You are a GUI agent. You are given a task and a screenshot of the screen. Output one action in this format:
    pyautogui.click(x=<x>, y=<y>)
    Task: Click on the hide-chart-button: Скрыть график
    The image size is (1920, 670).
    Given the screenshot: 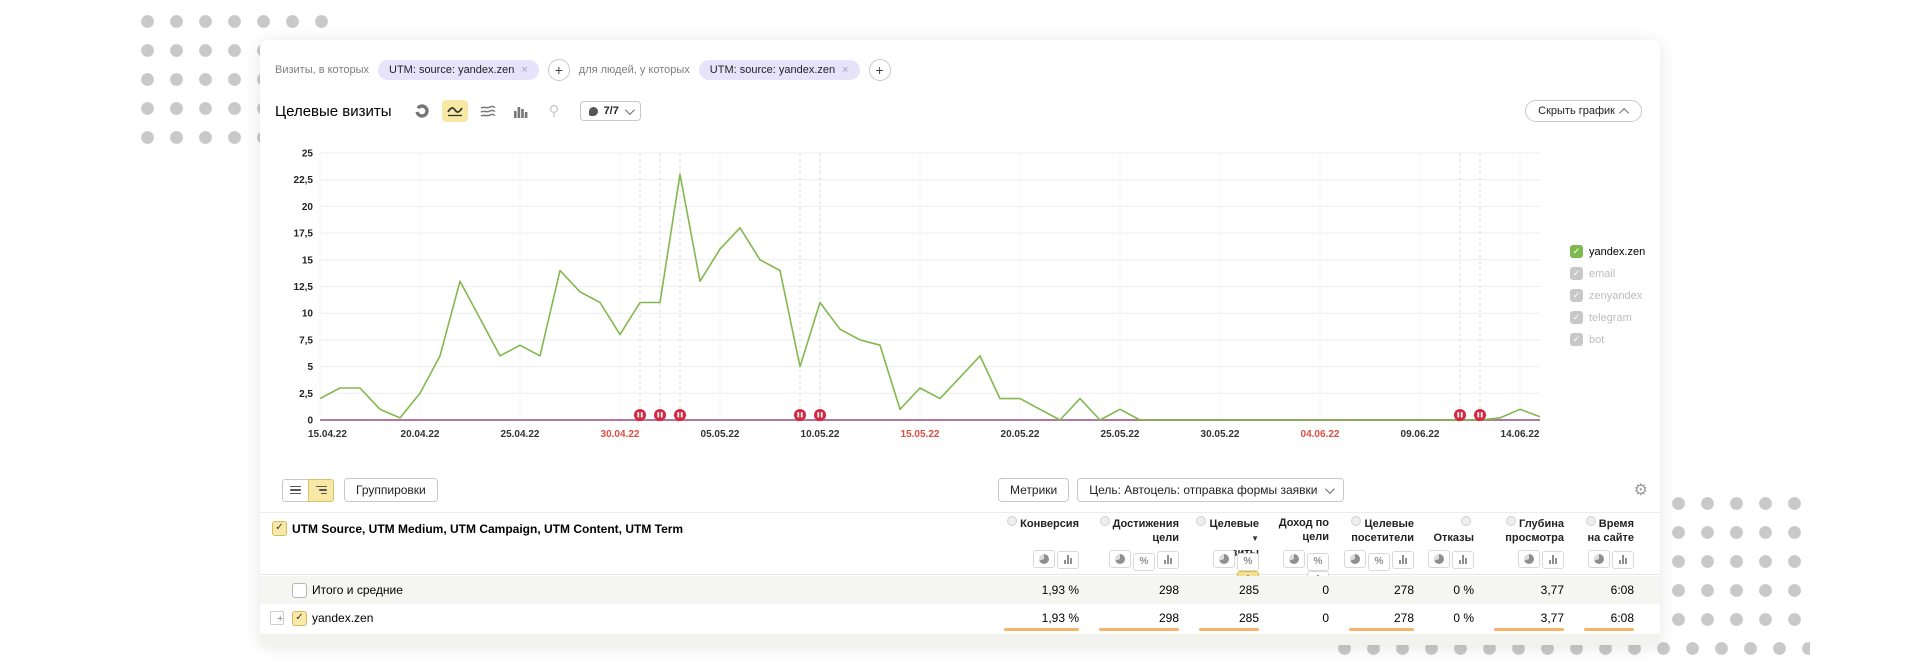 What is the action you would take?
    pyautogui.click(x=1583, y=111)
    